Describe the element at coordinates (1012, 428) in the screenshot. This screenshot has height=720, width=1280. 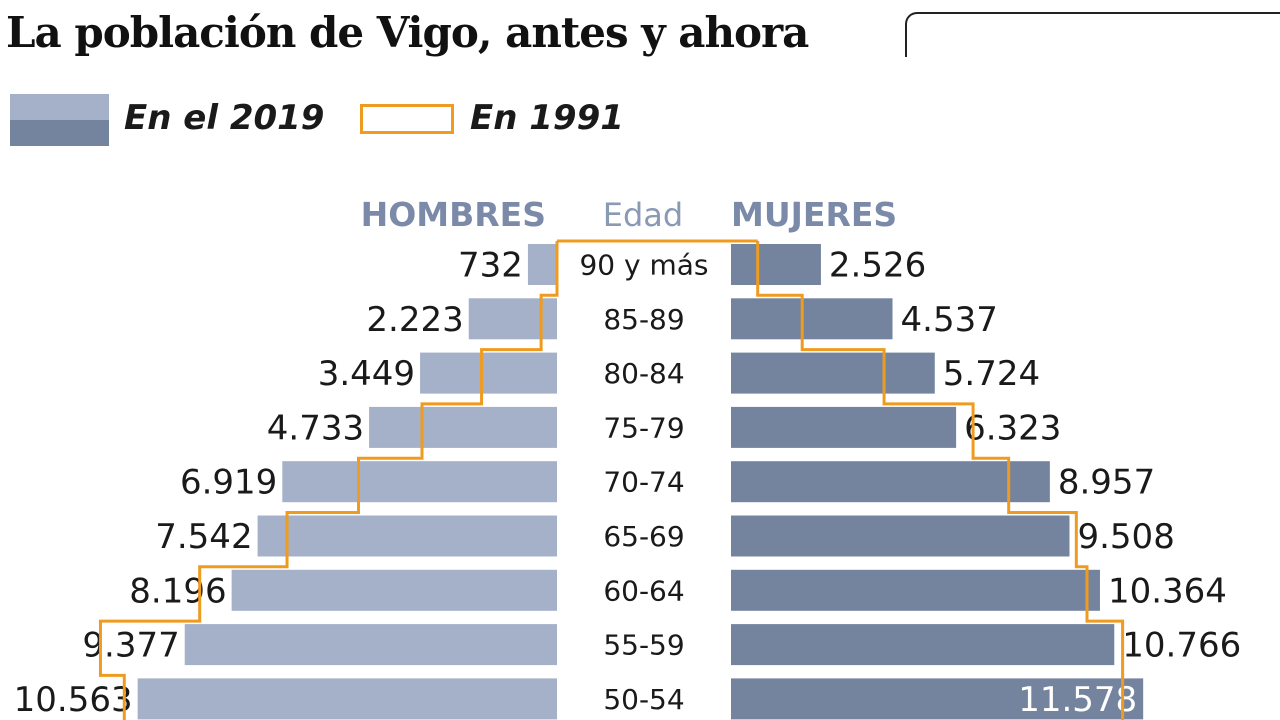
I see `value-label-mujeres: 6.323` at that location.